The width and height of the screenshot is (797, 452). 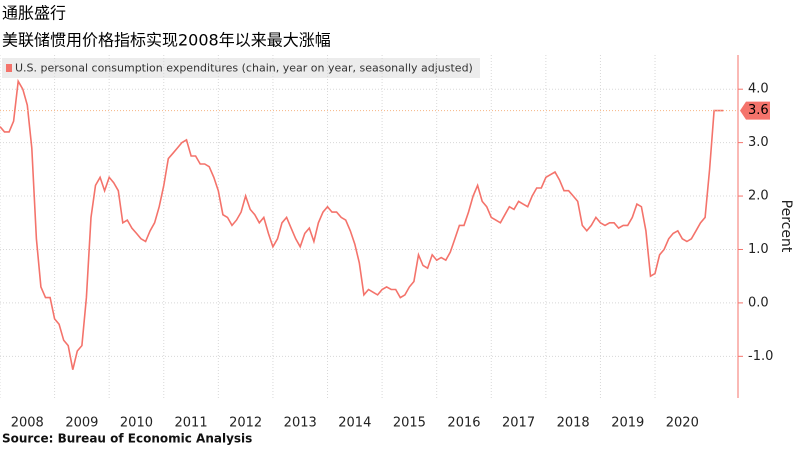 What do you see at coordinates (409, 423) in the screenshot?
I see `x-tick-label: 2015` at bounding box center [409, 423].